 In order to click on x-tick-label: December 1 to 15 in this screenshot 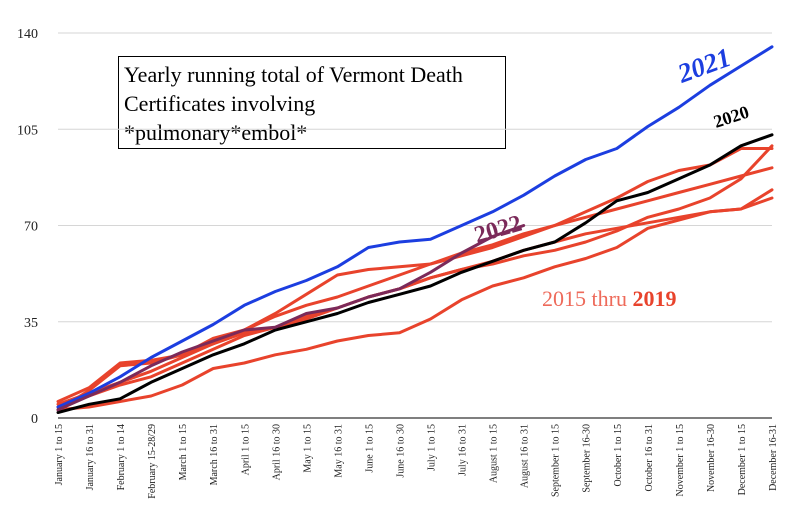, I will do `click(742, 459)`.